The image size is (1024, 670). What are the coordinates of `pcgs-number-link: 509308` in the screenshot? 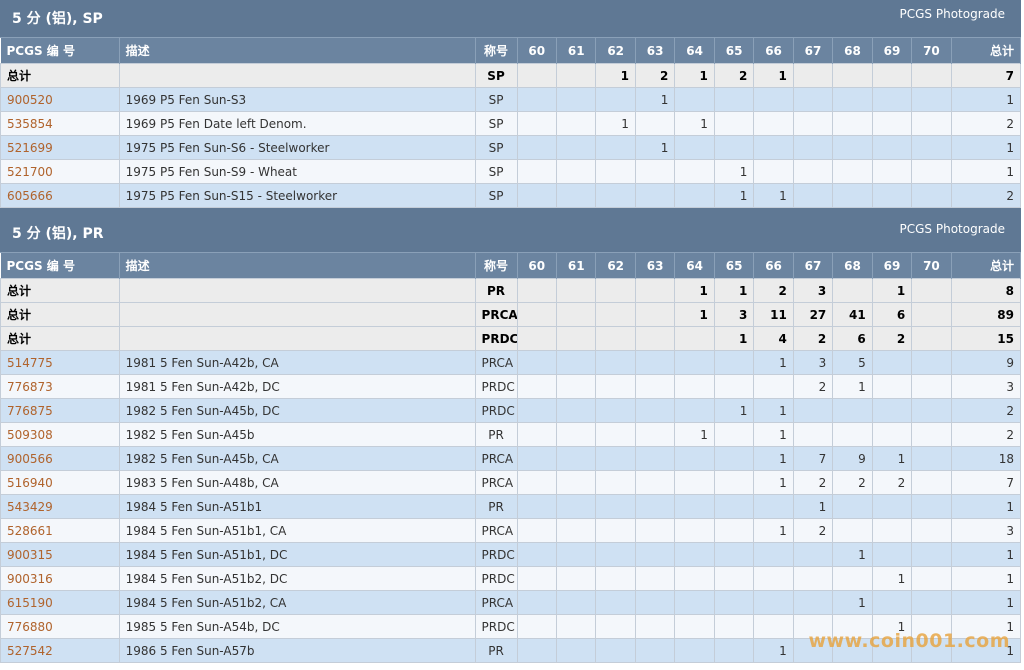 It's located at (60, 434).